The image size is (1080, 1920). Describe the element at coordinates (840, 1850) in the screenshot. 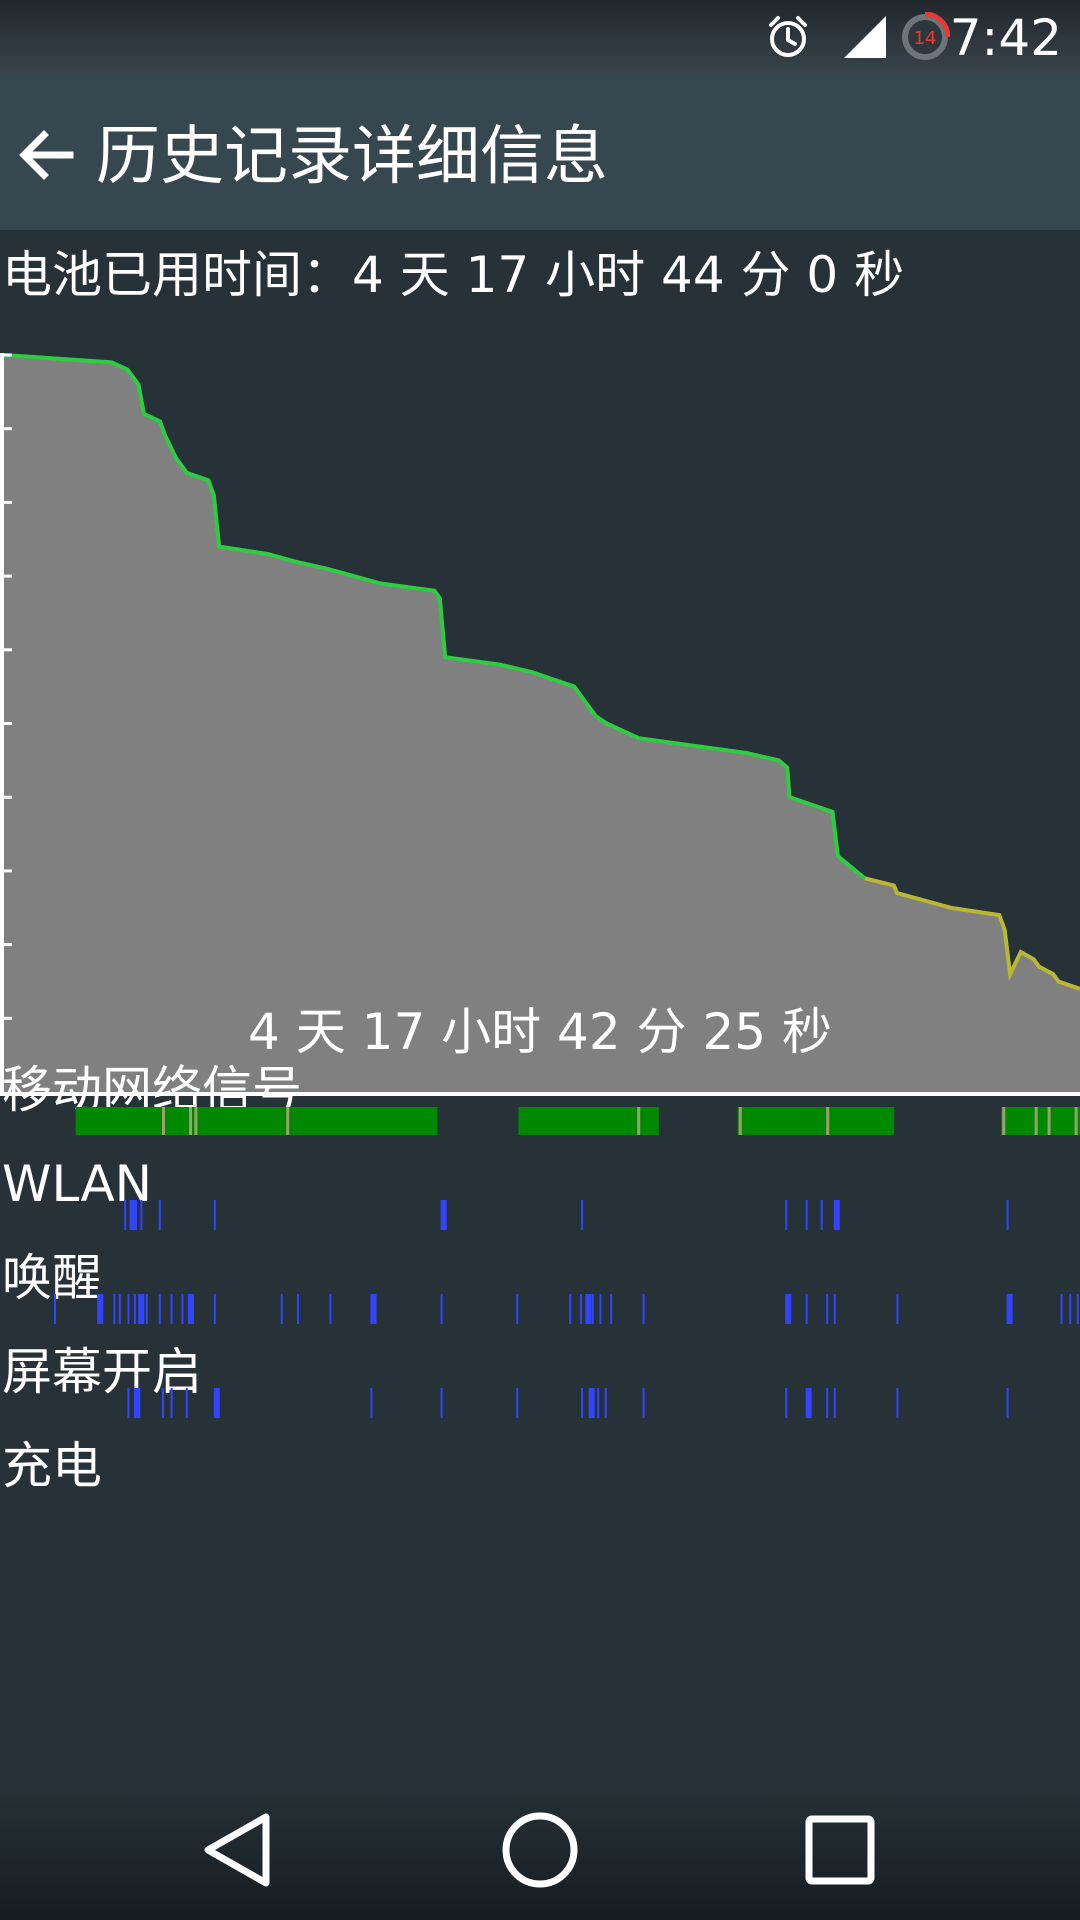

I see `recents-square-icon` at that location.